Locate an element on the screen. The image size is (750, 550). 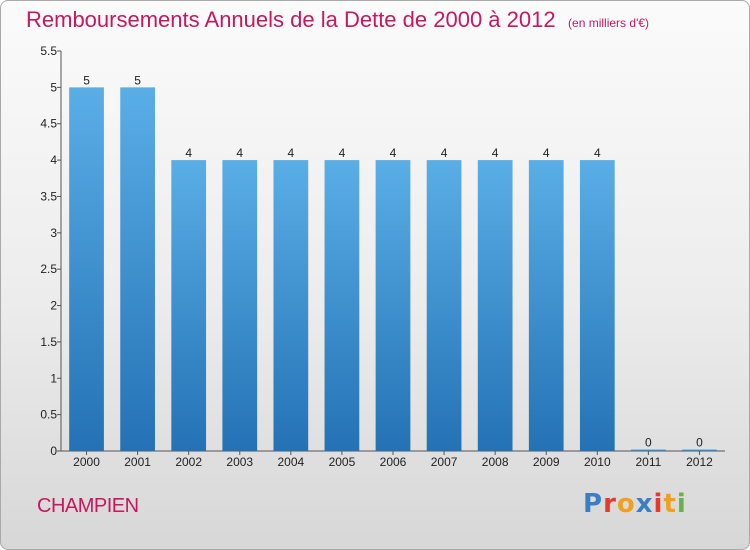
y-tick-label: 0.5 is located at coordinates (48, 415).